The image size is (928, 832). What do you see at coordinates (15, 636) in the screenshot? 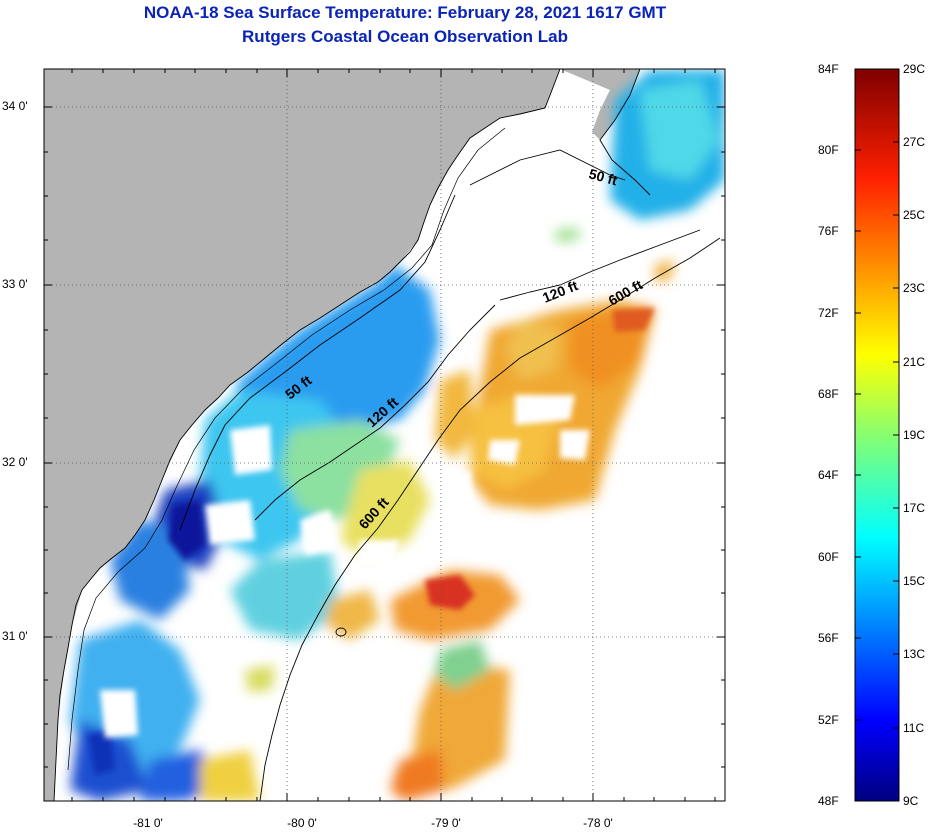
I see `lat-label: 31 0'` at bounding box center [15, 636].